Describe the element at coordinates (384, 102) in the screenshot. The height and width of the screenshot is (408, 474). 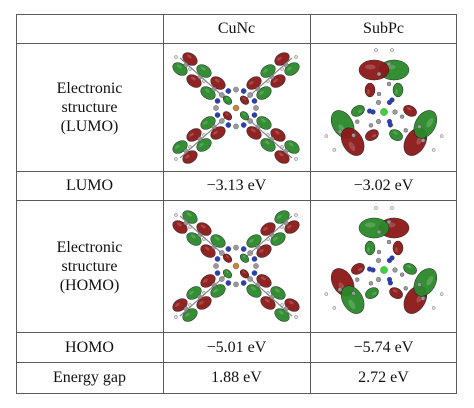
I see `subpc-lumo-orbital-image` at that location.